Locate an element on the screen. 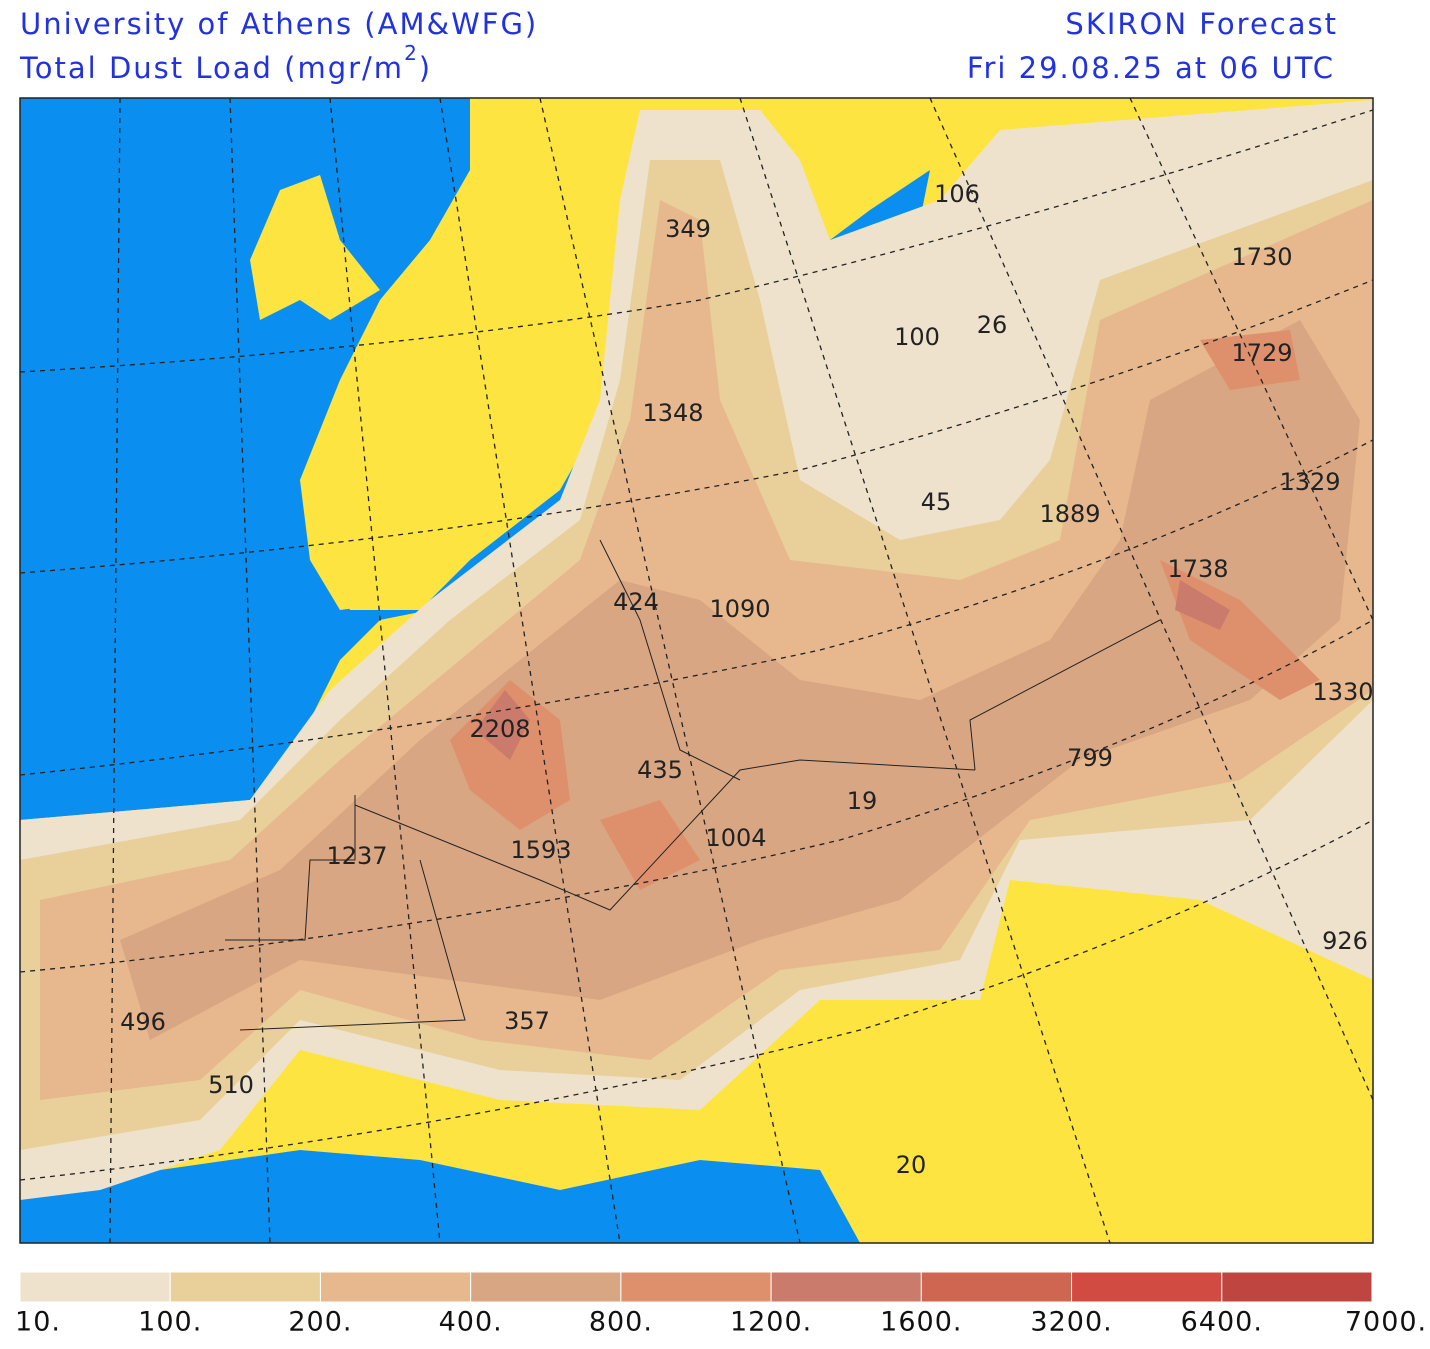 The height and width of the screenshot is (1349, 1430). colorbar-label: 1200. is located at coordinates (771, 1322).